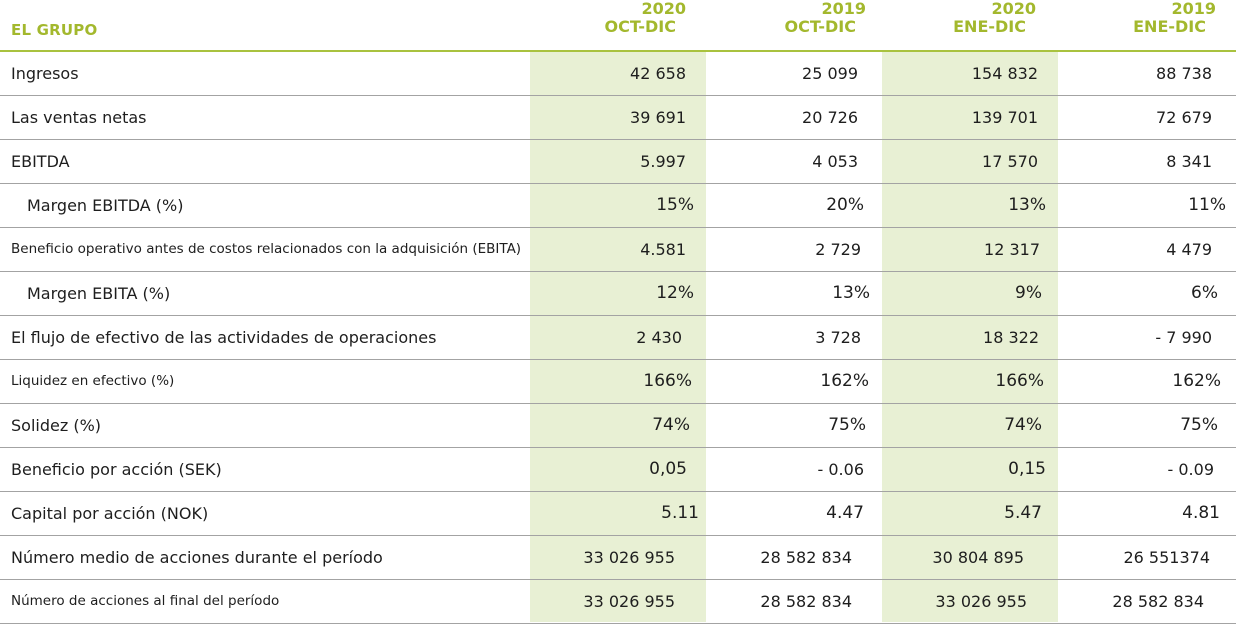 This screenshot has width=1236, height=626. Describe the element at coordinates (1184, 73) in the screenshot. I see `cell-value: 88 738` at that location.